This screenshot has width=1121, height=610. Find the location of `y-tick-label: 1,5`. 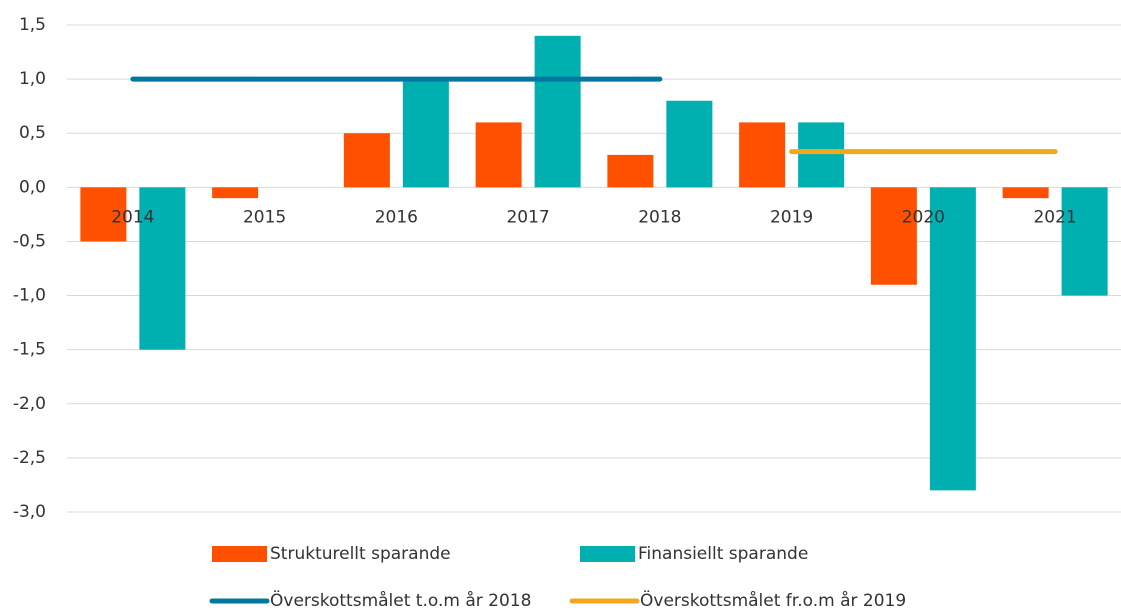

y-tick-label: 1,5 is located at coordinates (32, 25).